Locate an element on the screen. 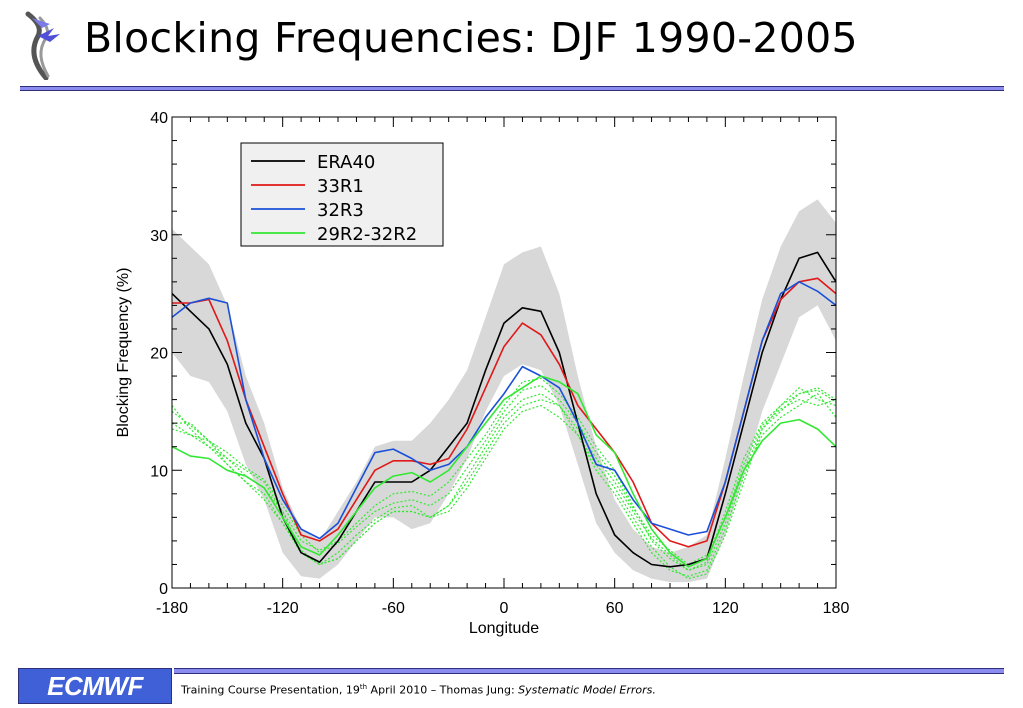  x-tick-label: -180 is located at coordinates (172, 608).